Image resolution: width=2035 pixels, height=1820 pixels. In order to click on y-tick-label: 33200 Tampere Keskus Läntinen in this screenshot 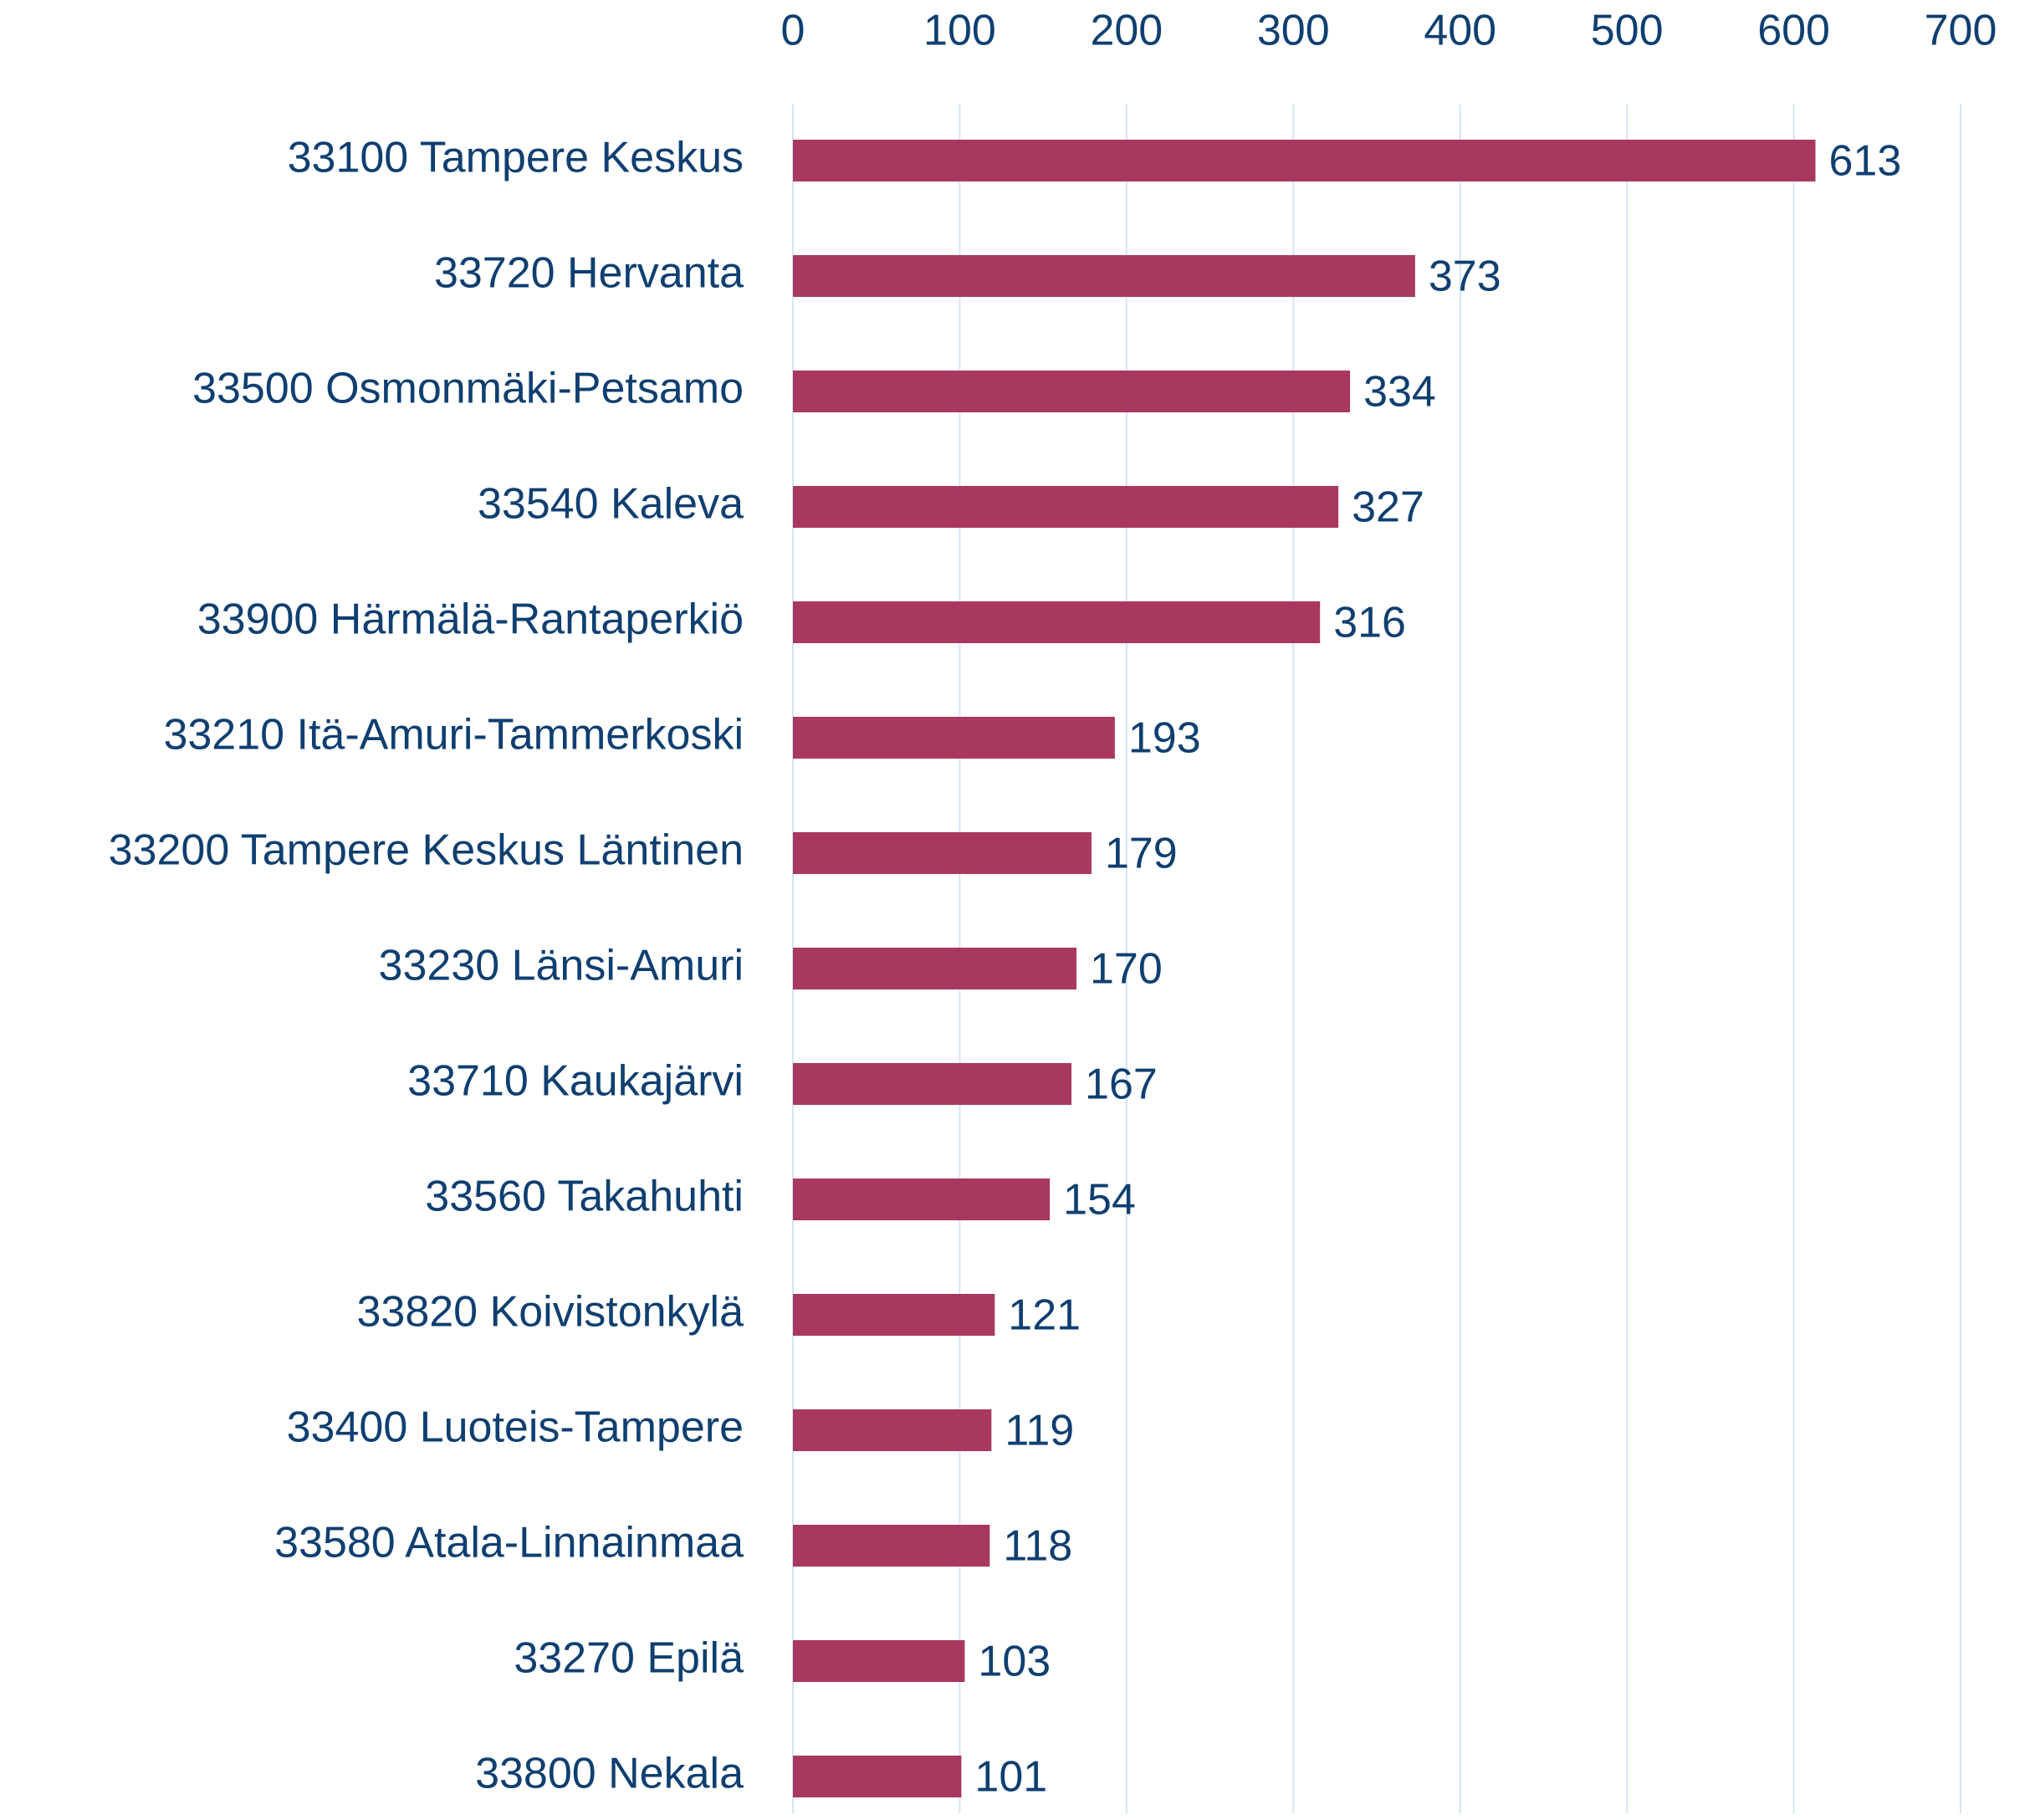, I will do `click(426, 850)`.